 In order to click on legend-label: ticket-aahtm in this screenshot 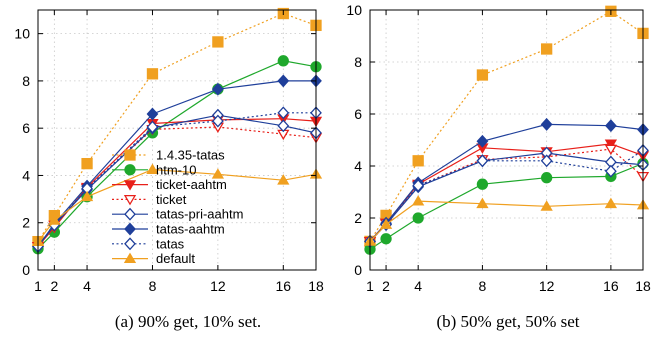, I will do `click(191, 184)`.